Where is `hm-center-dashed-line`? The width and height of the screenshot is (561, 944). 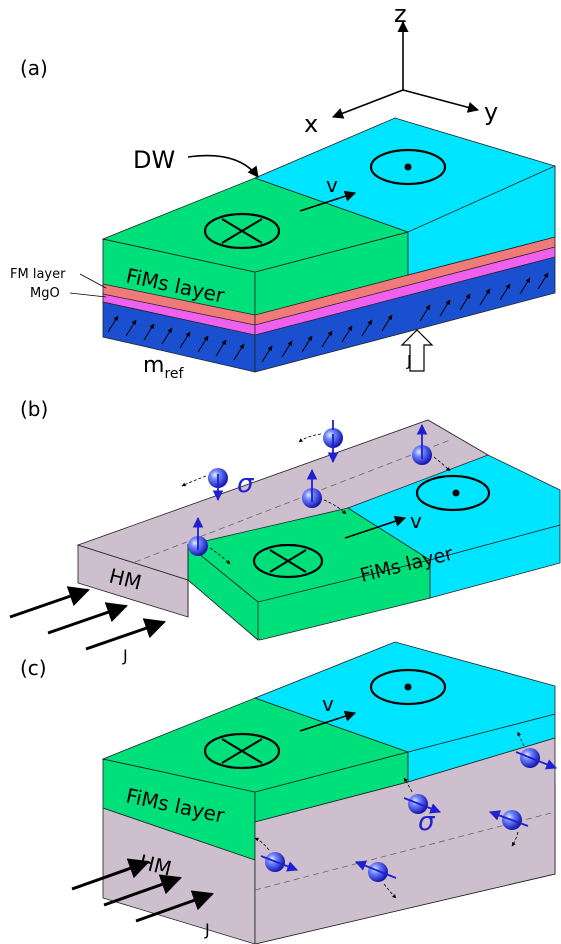 hm-center-dashed-line is located at coordinates (292, 501).